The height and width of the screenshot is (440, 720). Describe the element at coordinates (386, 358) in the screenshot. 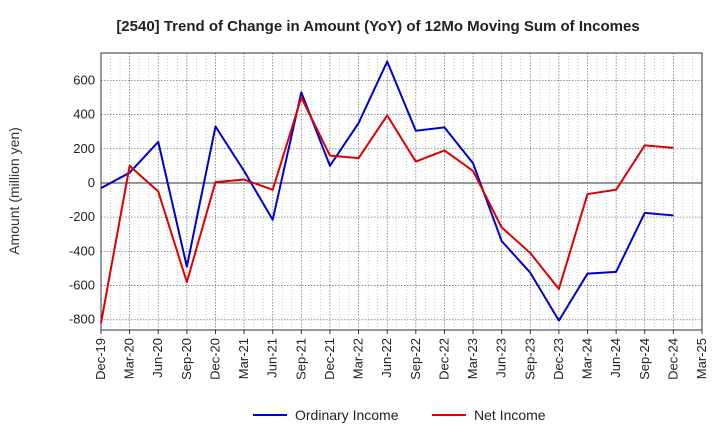

I see `x-tick-label: Jun-22` at that location.